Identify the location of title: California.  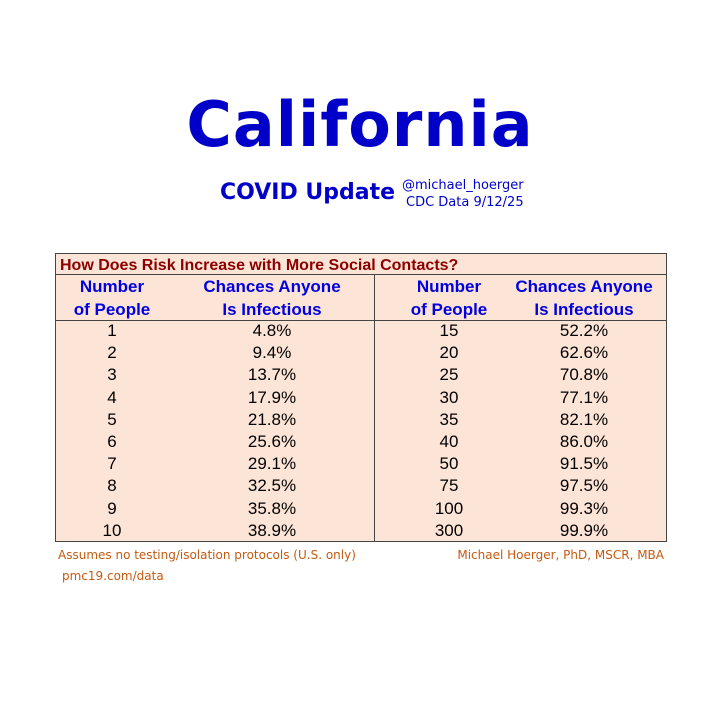
(360, 124).